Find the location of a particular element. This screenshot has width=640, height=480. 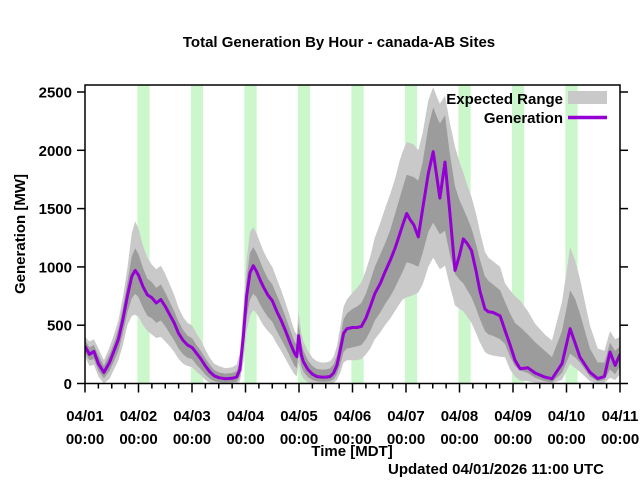

x-tick-date-label: 04/07 is located at coordinates (406, 416).